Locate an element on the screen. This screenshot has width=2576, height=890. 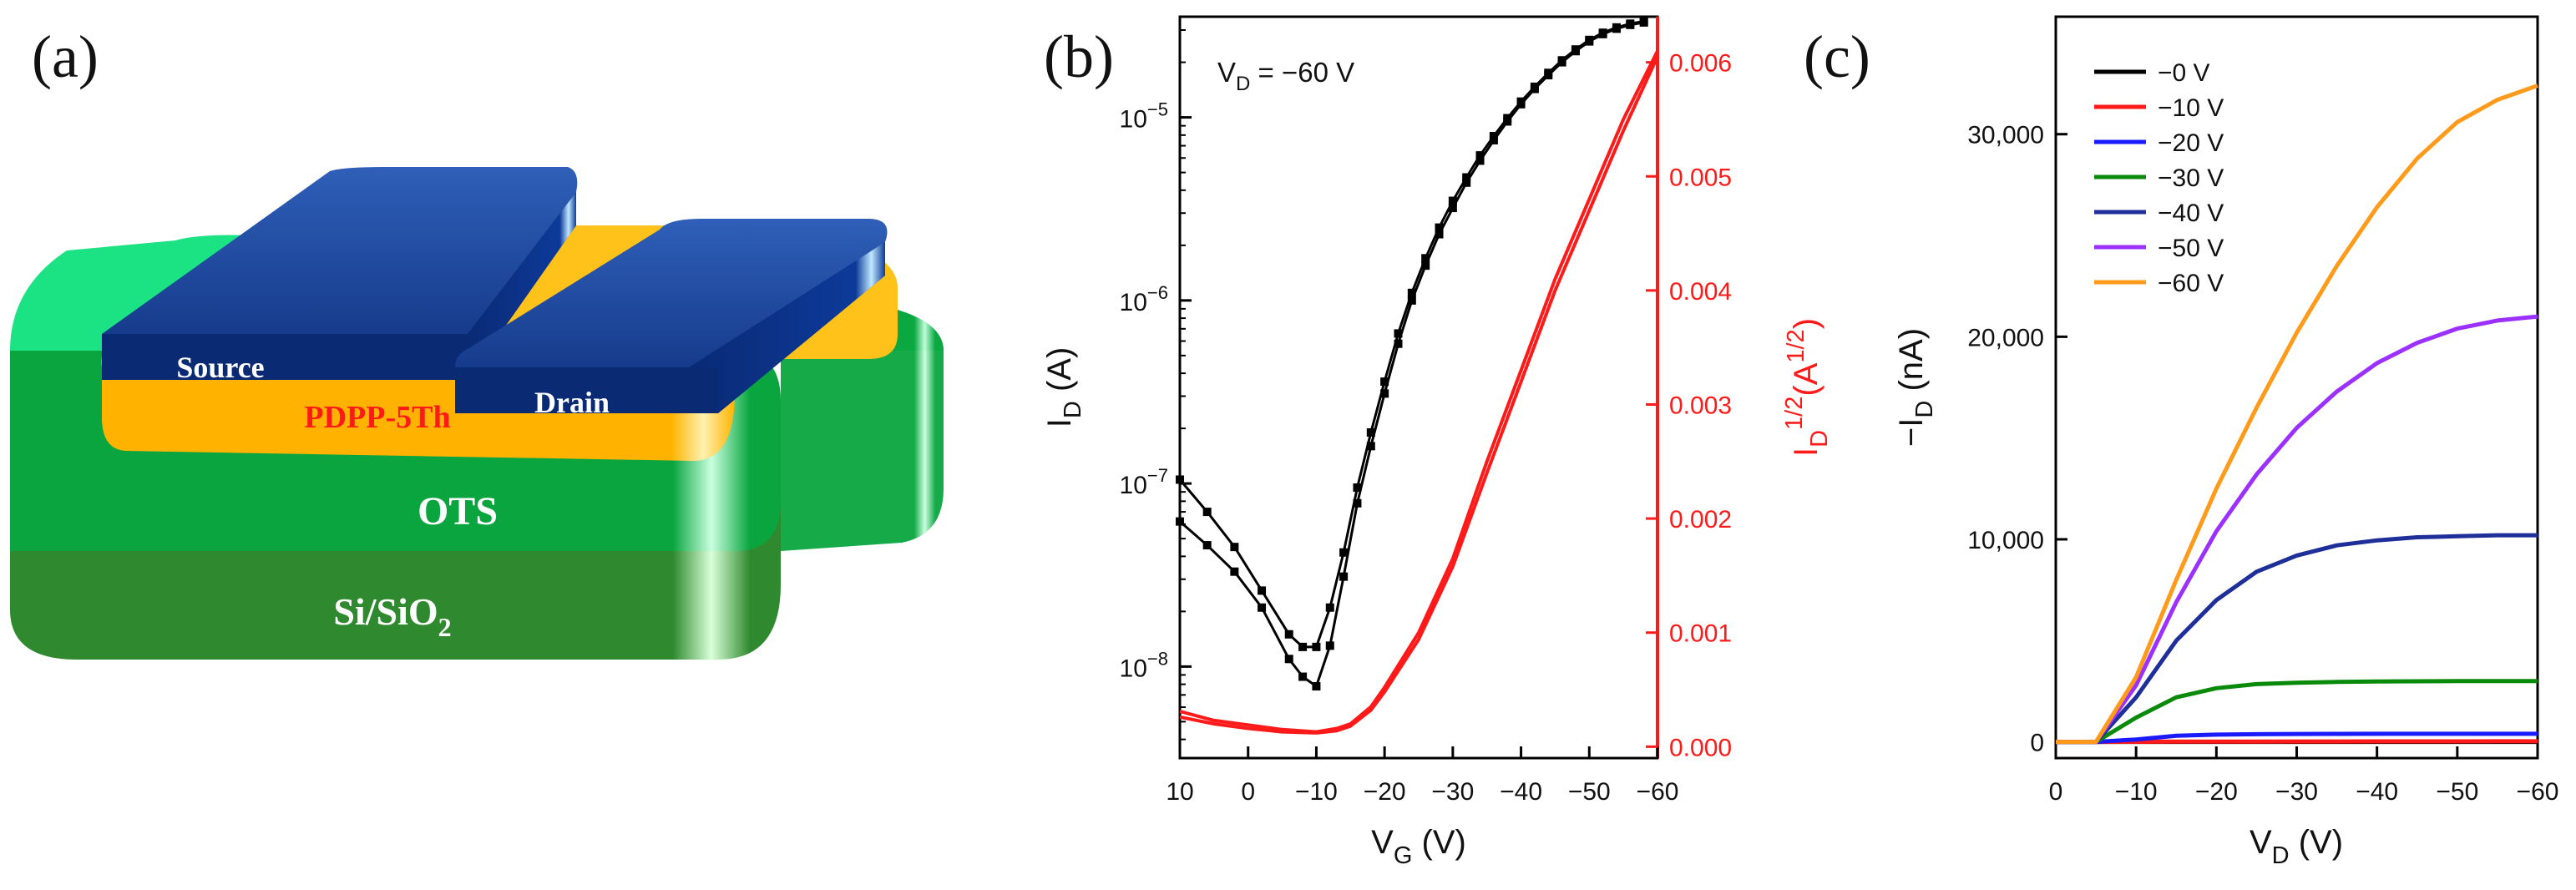
y-right-tick-label: 0.001 is located at coordinates (1700, 634).